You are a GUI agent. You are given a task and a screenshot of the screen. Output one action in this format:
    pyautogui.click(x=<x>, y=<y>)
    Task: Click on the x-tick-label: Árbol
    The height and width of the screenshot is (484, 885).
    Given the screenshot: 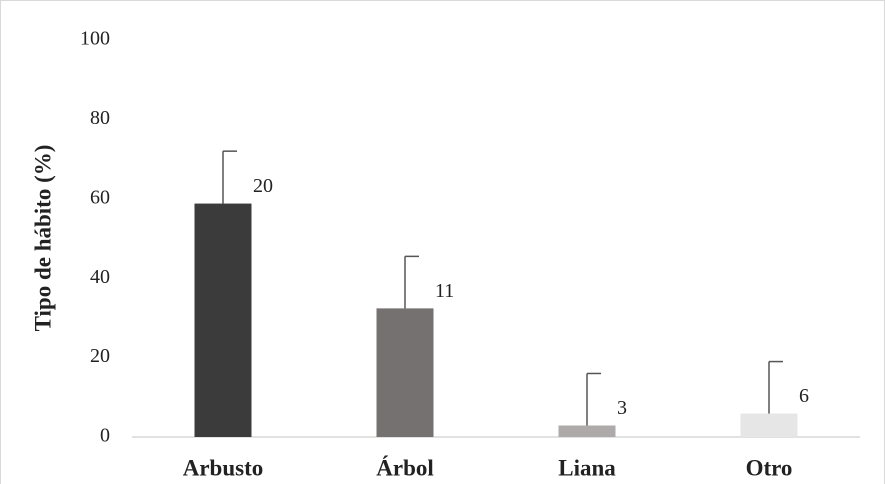 What is the action you would take?
    pyautogui.click(x=405, y=467)
    